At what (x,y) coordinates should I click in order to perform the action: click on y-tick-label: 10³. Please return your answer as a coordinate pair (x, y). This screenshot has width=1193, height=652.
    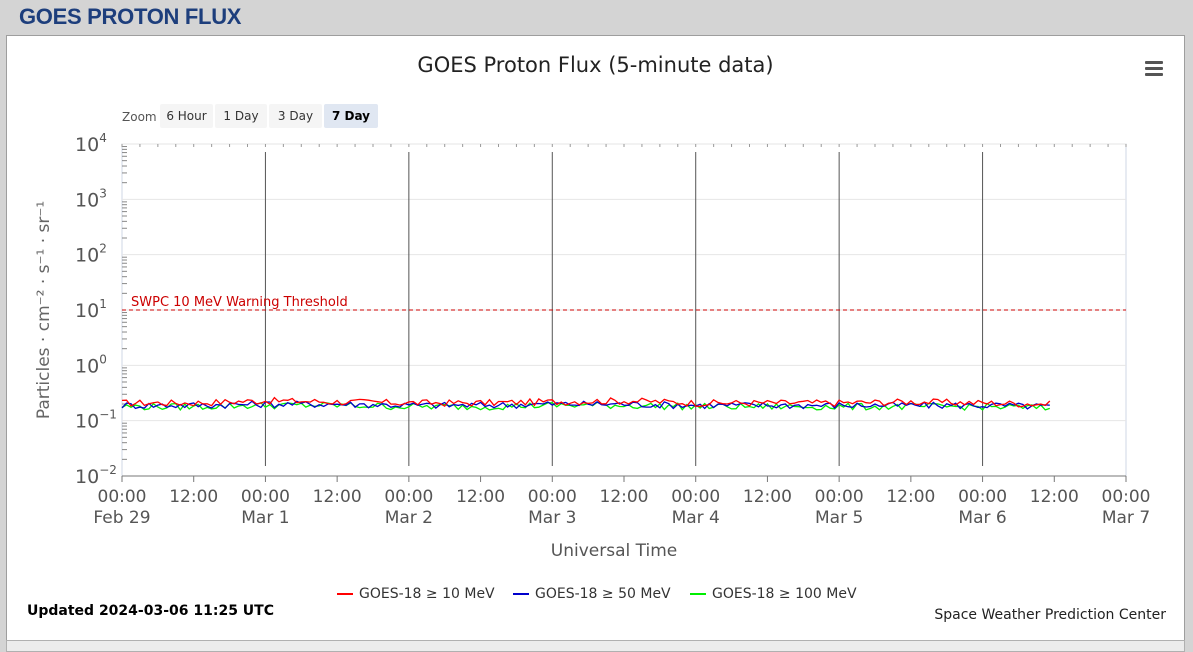
    Looking at the image, I should click on (91, 198).